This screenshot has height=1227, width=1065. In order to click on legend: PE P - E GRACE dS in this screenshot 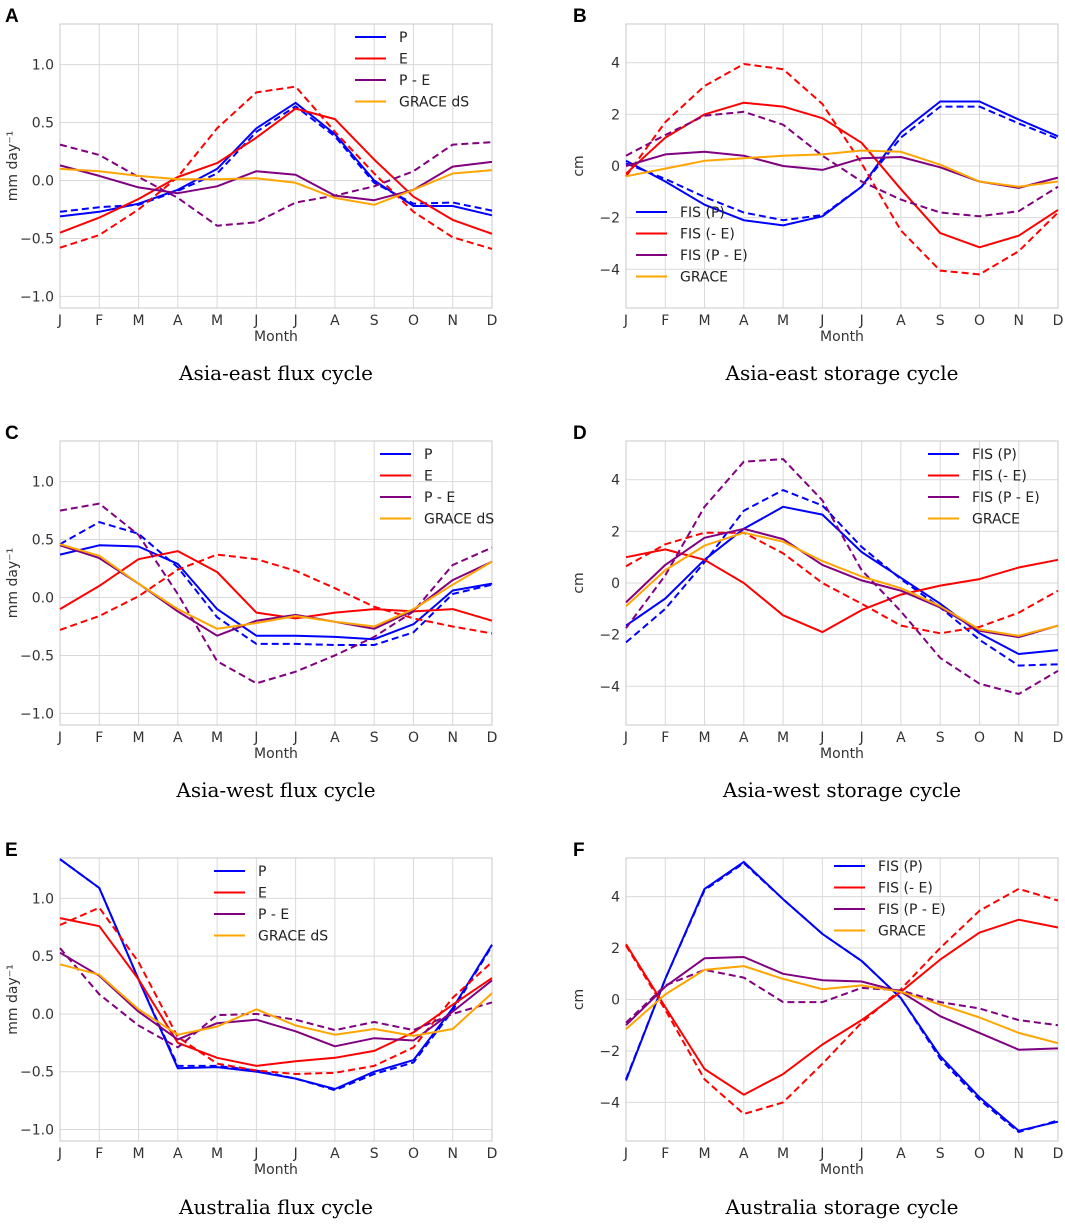, I will do `click(271, 904)`.